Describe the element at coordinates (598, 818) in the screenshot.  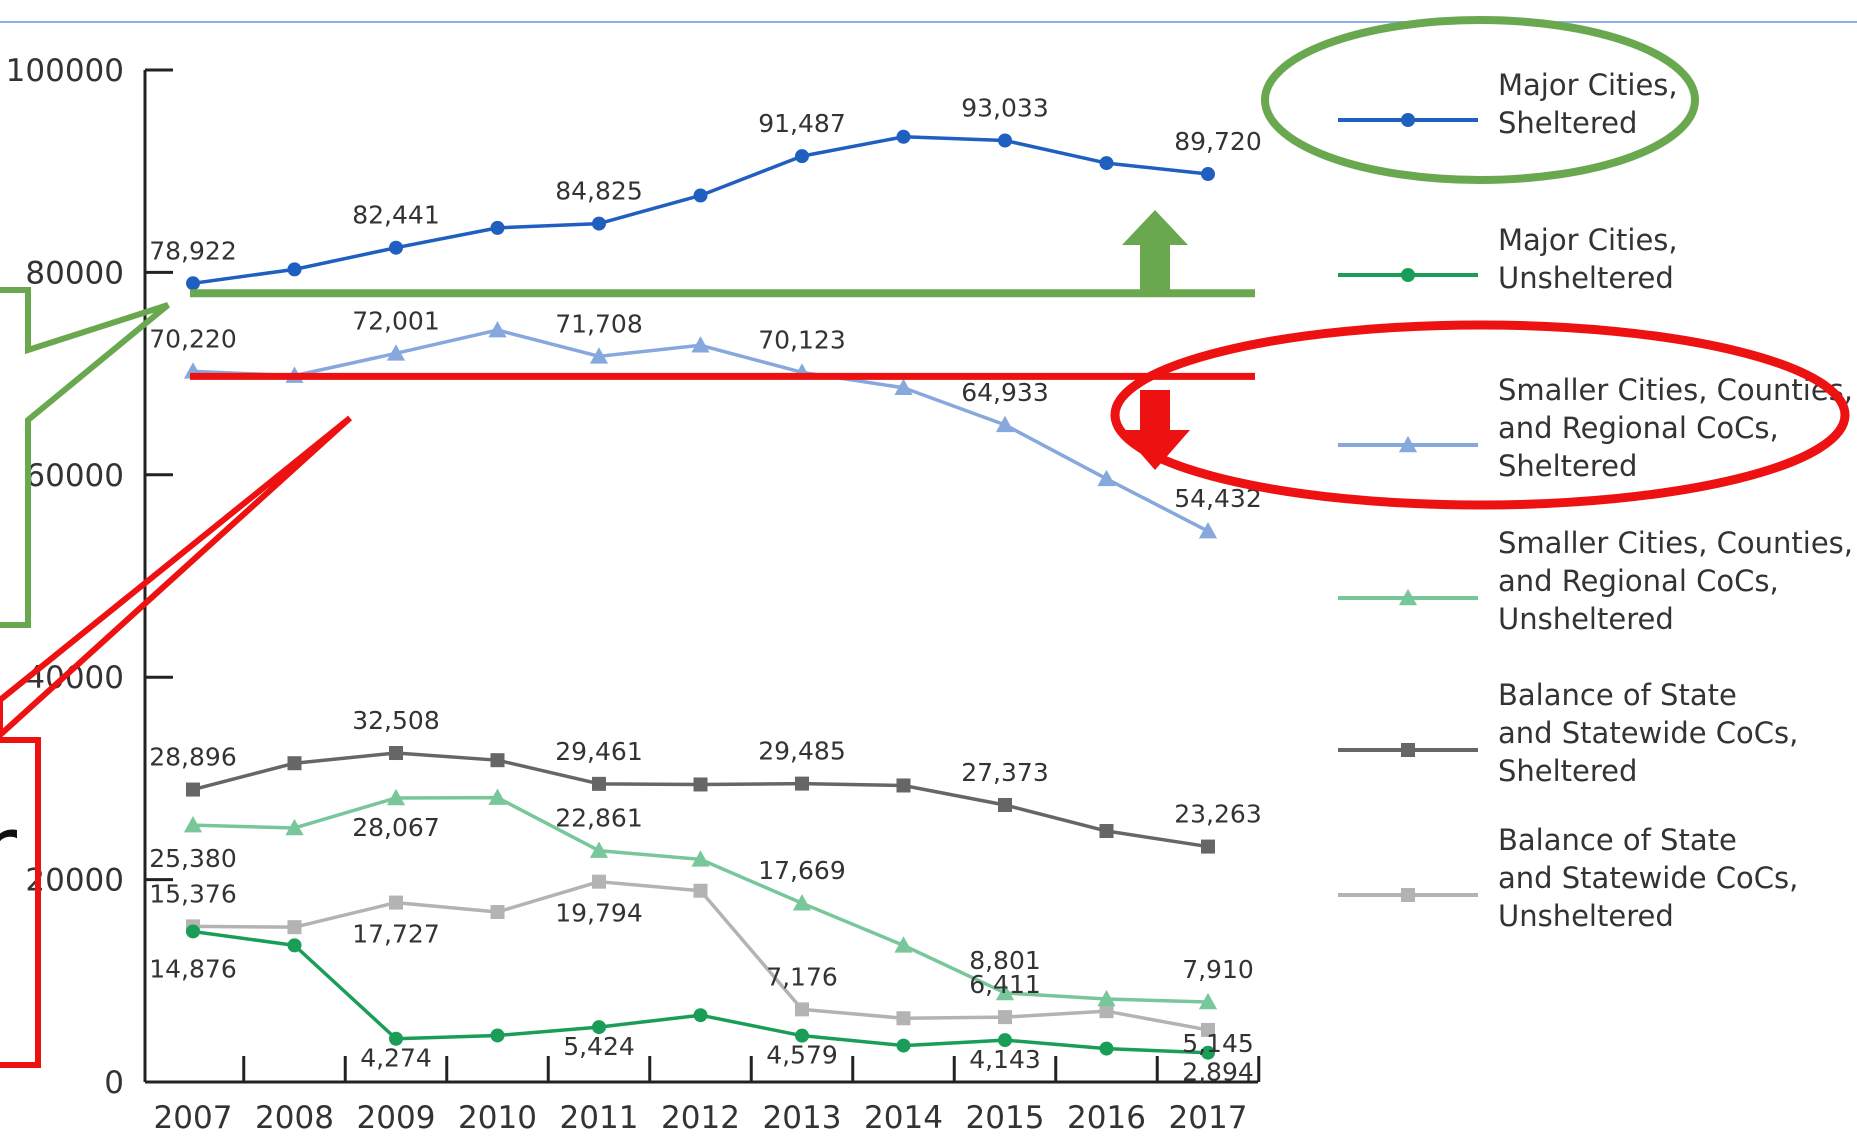
I see `data-label: 22,861` at that location.